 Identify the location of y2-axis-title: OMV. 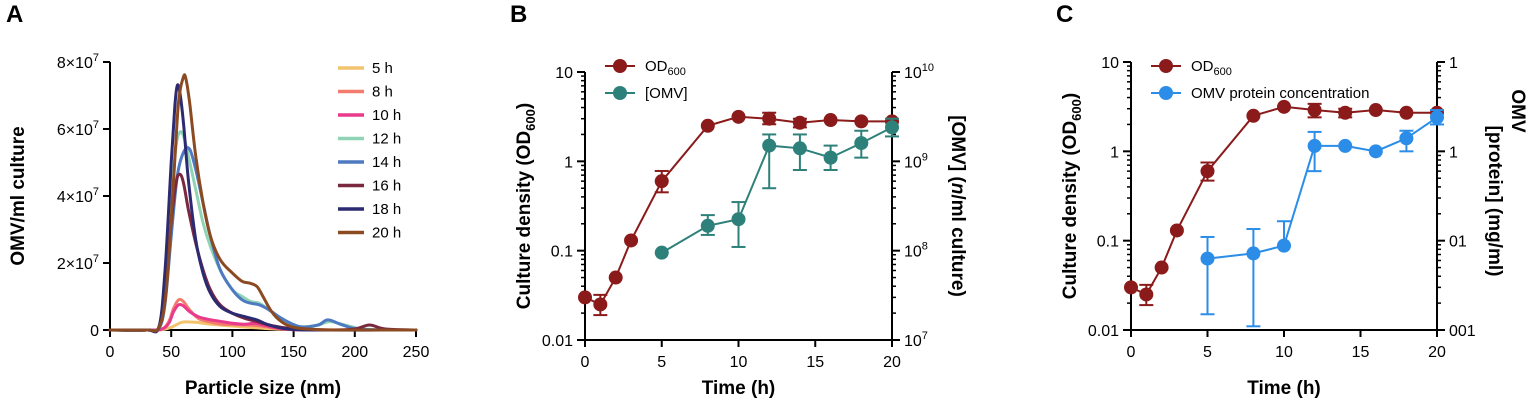
(1517, 111).